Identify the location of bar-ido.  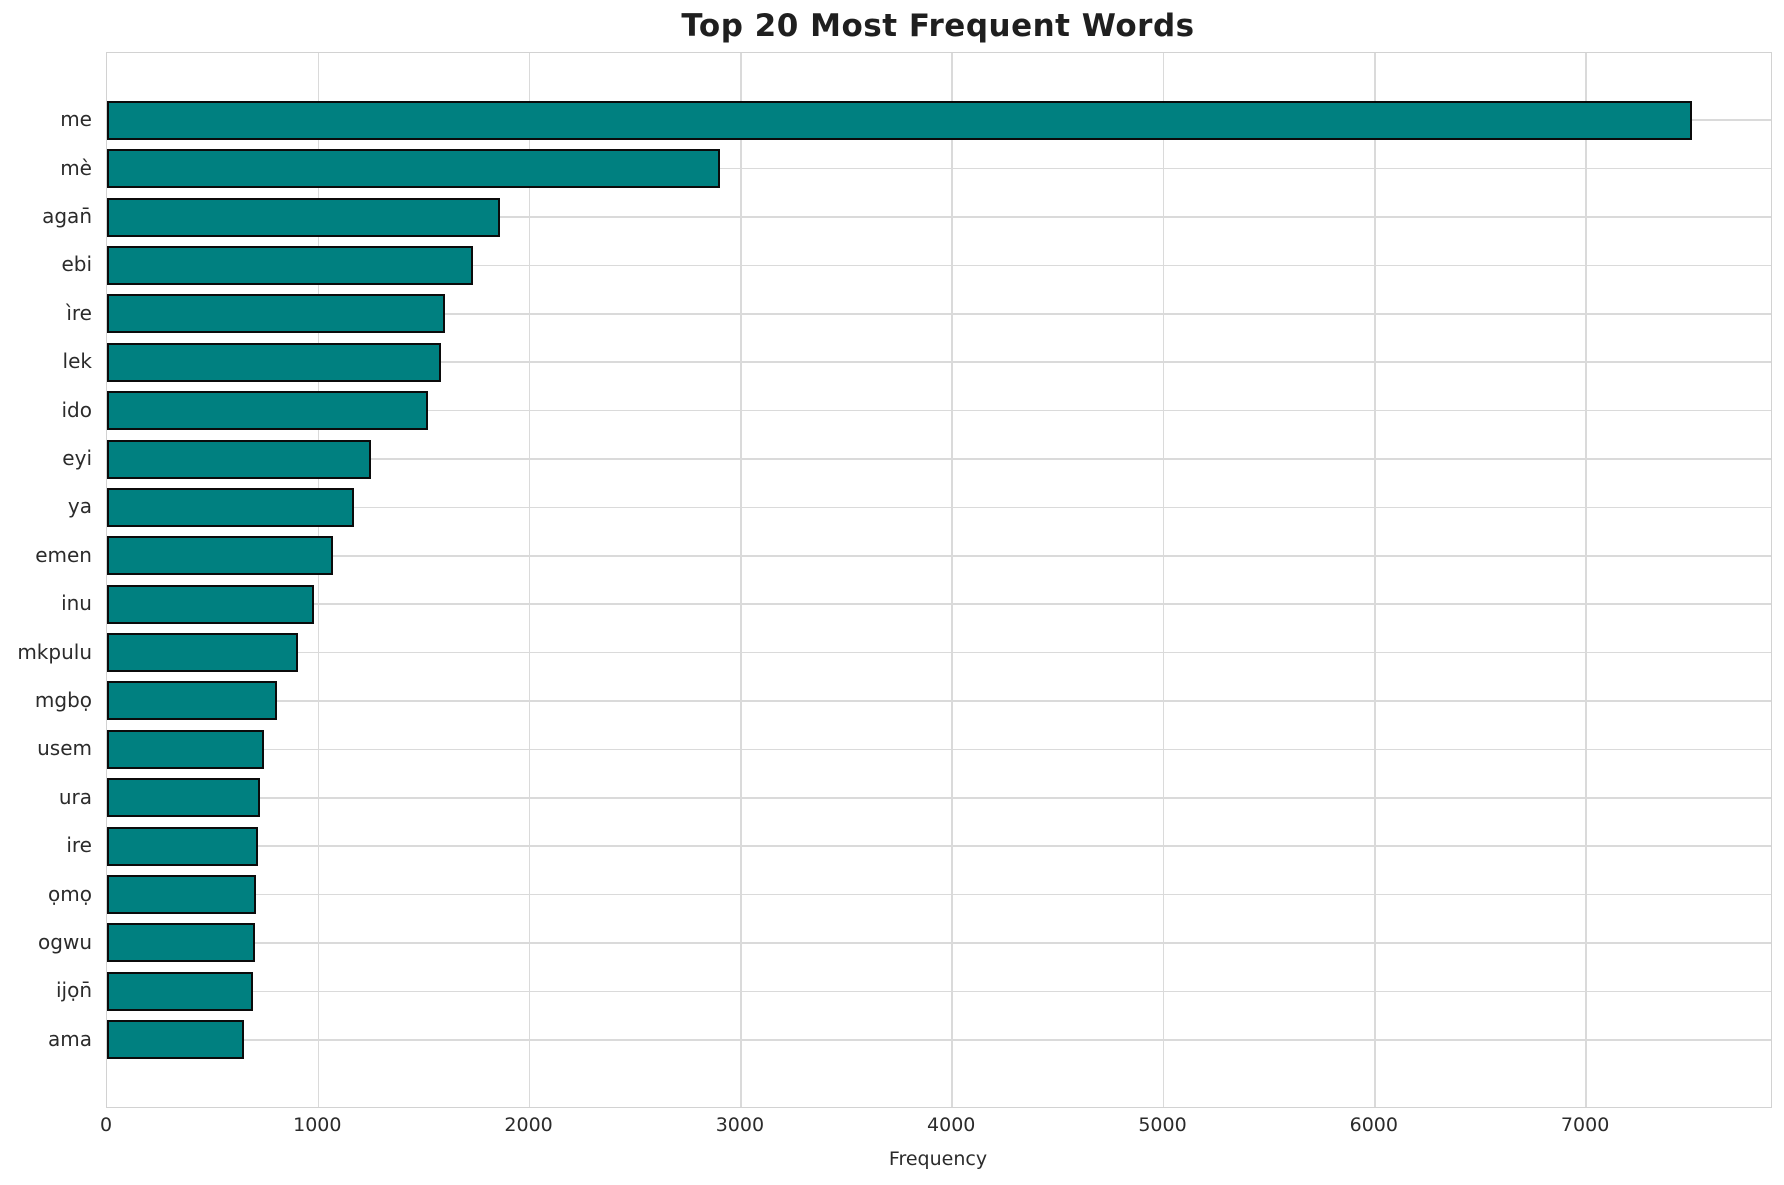
(268, 411).